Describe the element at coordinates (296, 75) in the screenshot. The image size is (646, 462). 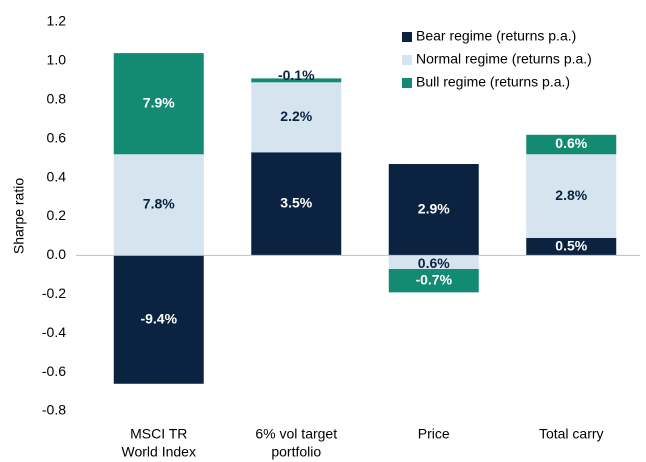
I see `value-label: -0.1%` at that location.